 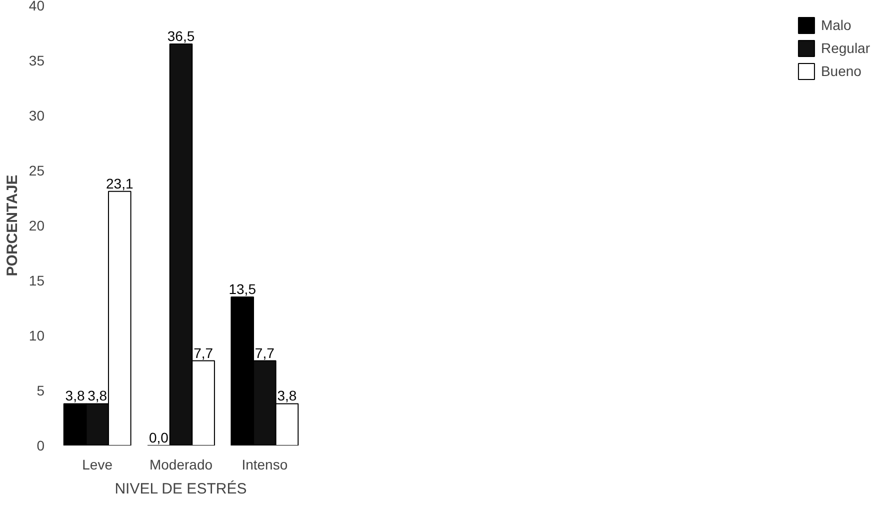 What do you see at coordinates (40, 446) in the screenshot?
I see `y-tick-label: 0` at bounding box center [40, 446].